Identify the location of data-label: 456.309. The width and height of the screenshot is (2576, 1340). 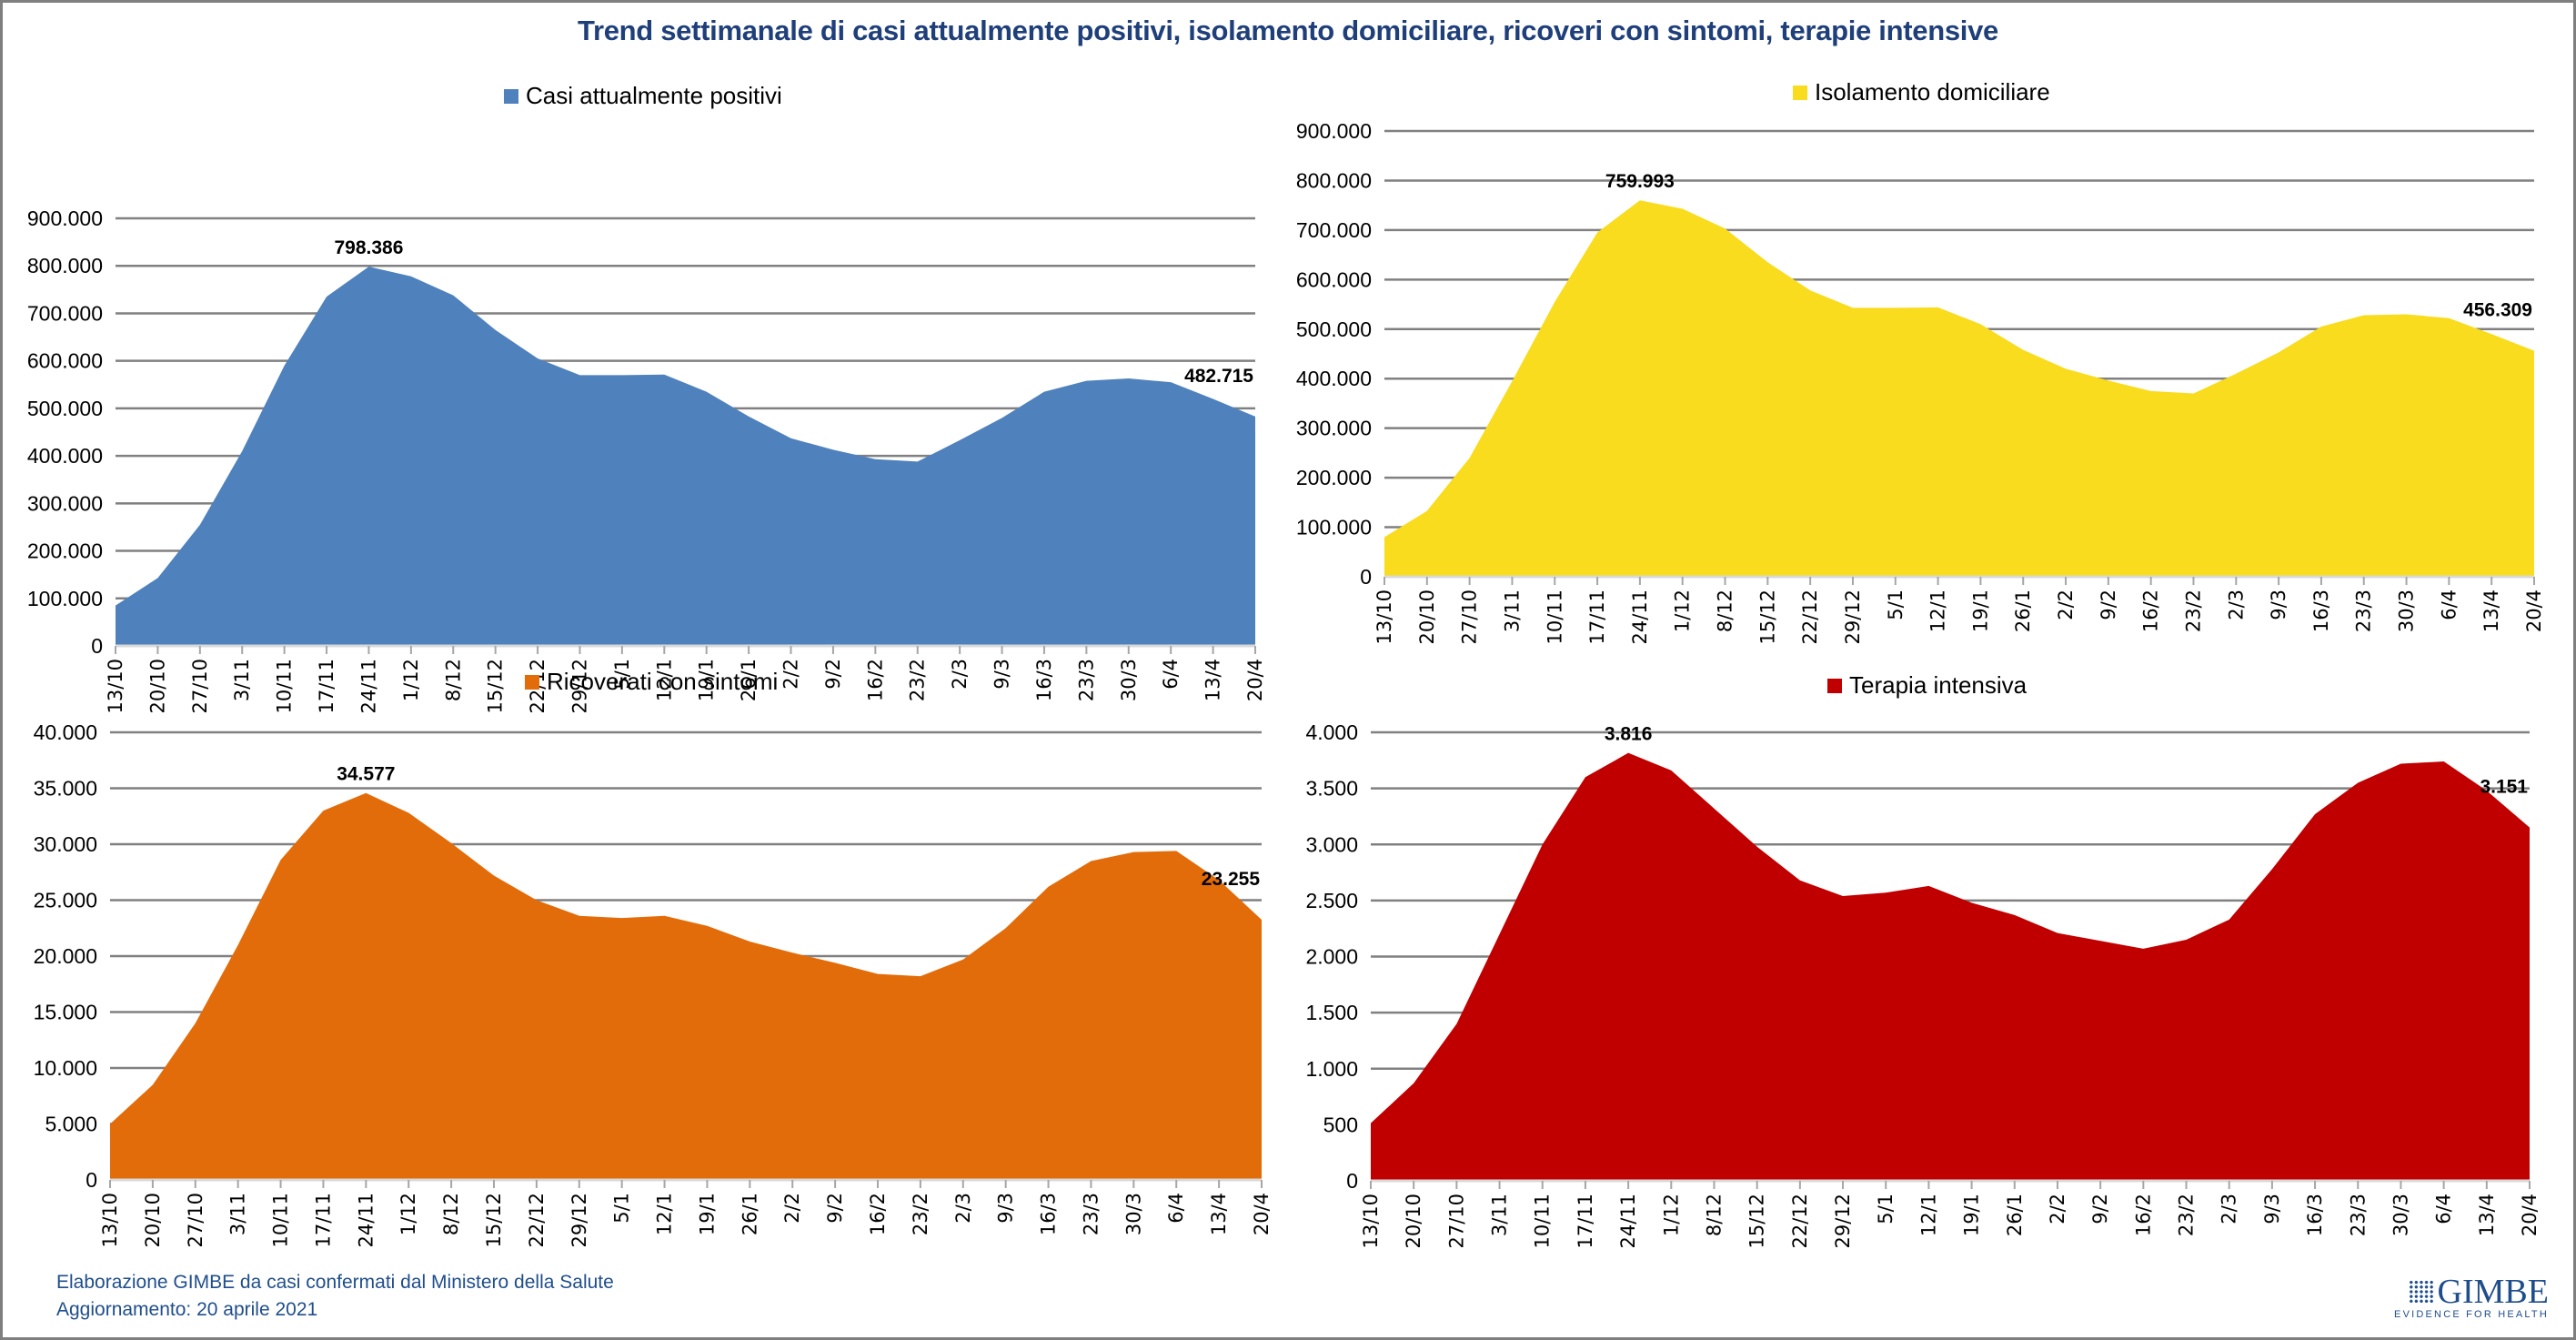
(2497, 310).